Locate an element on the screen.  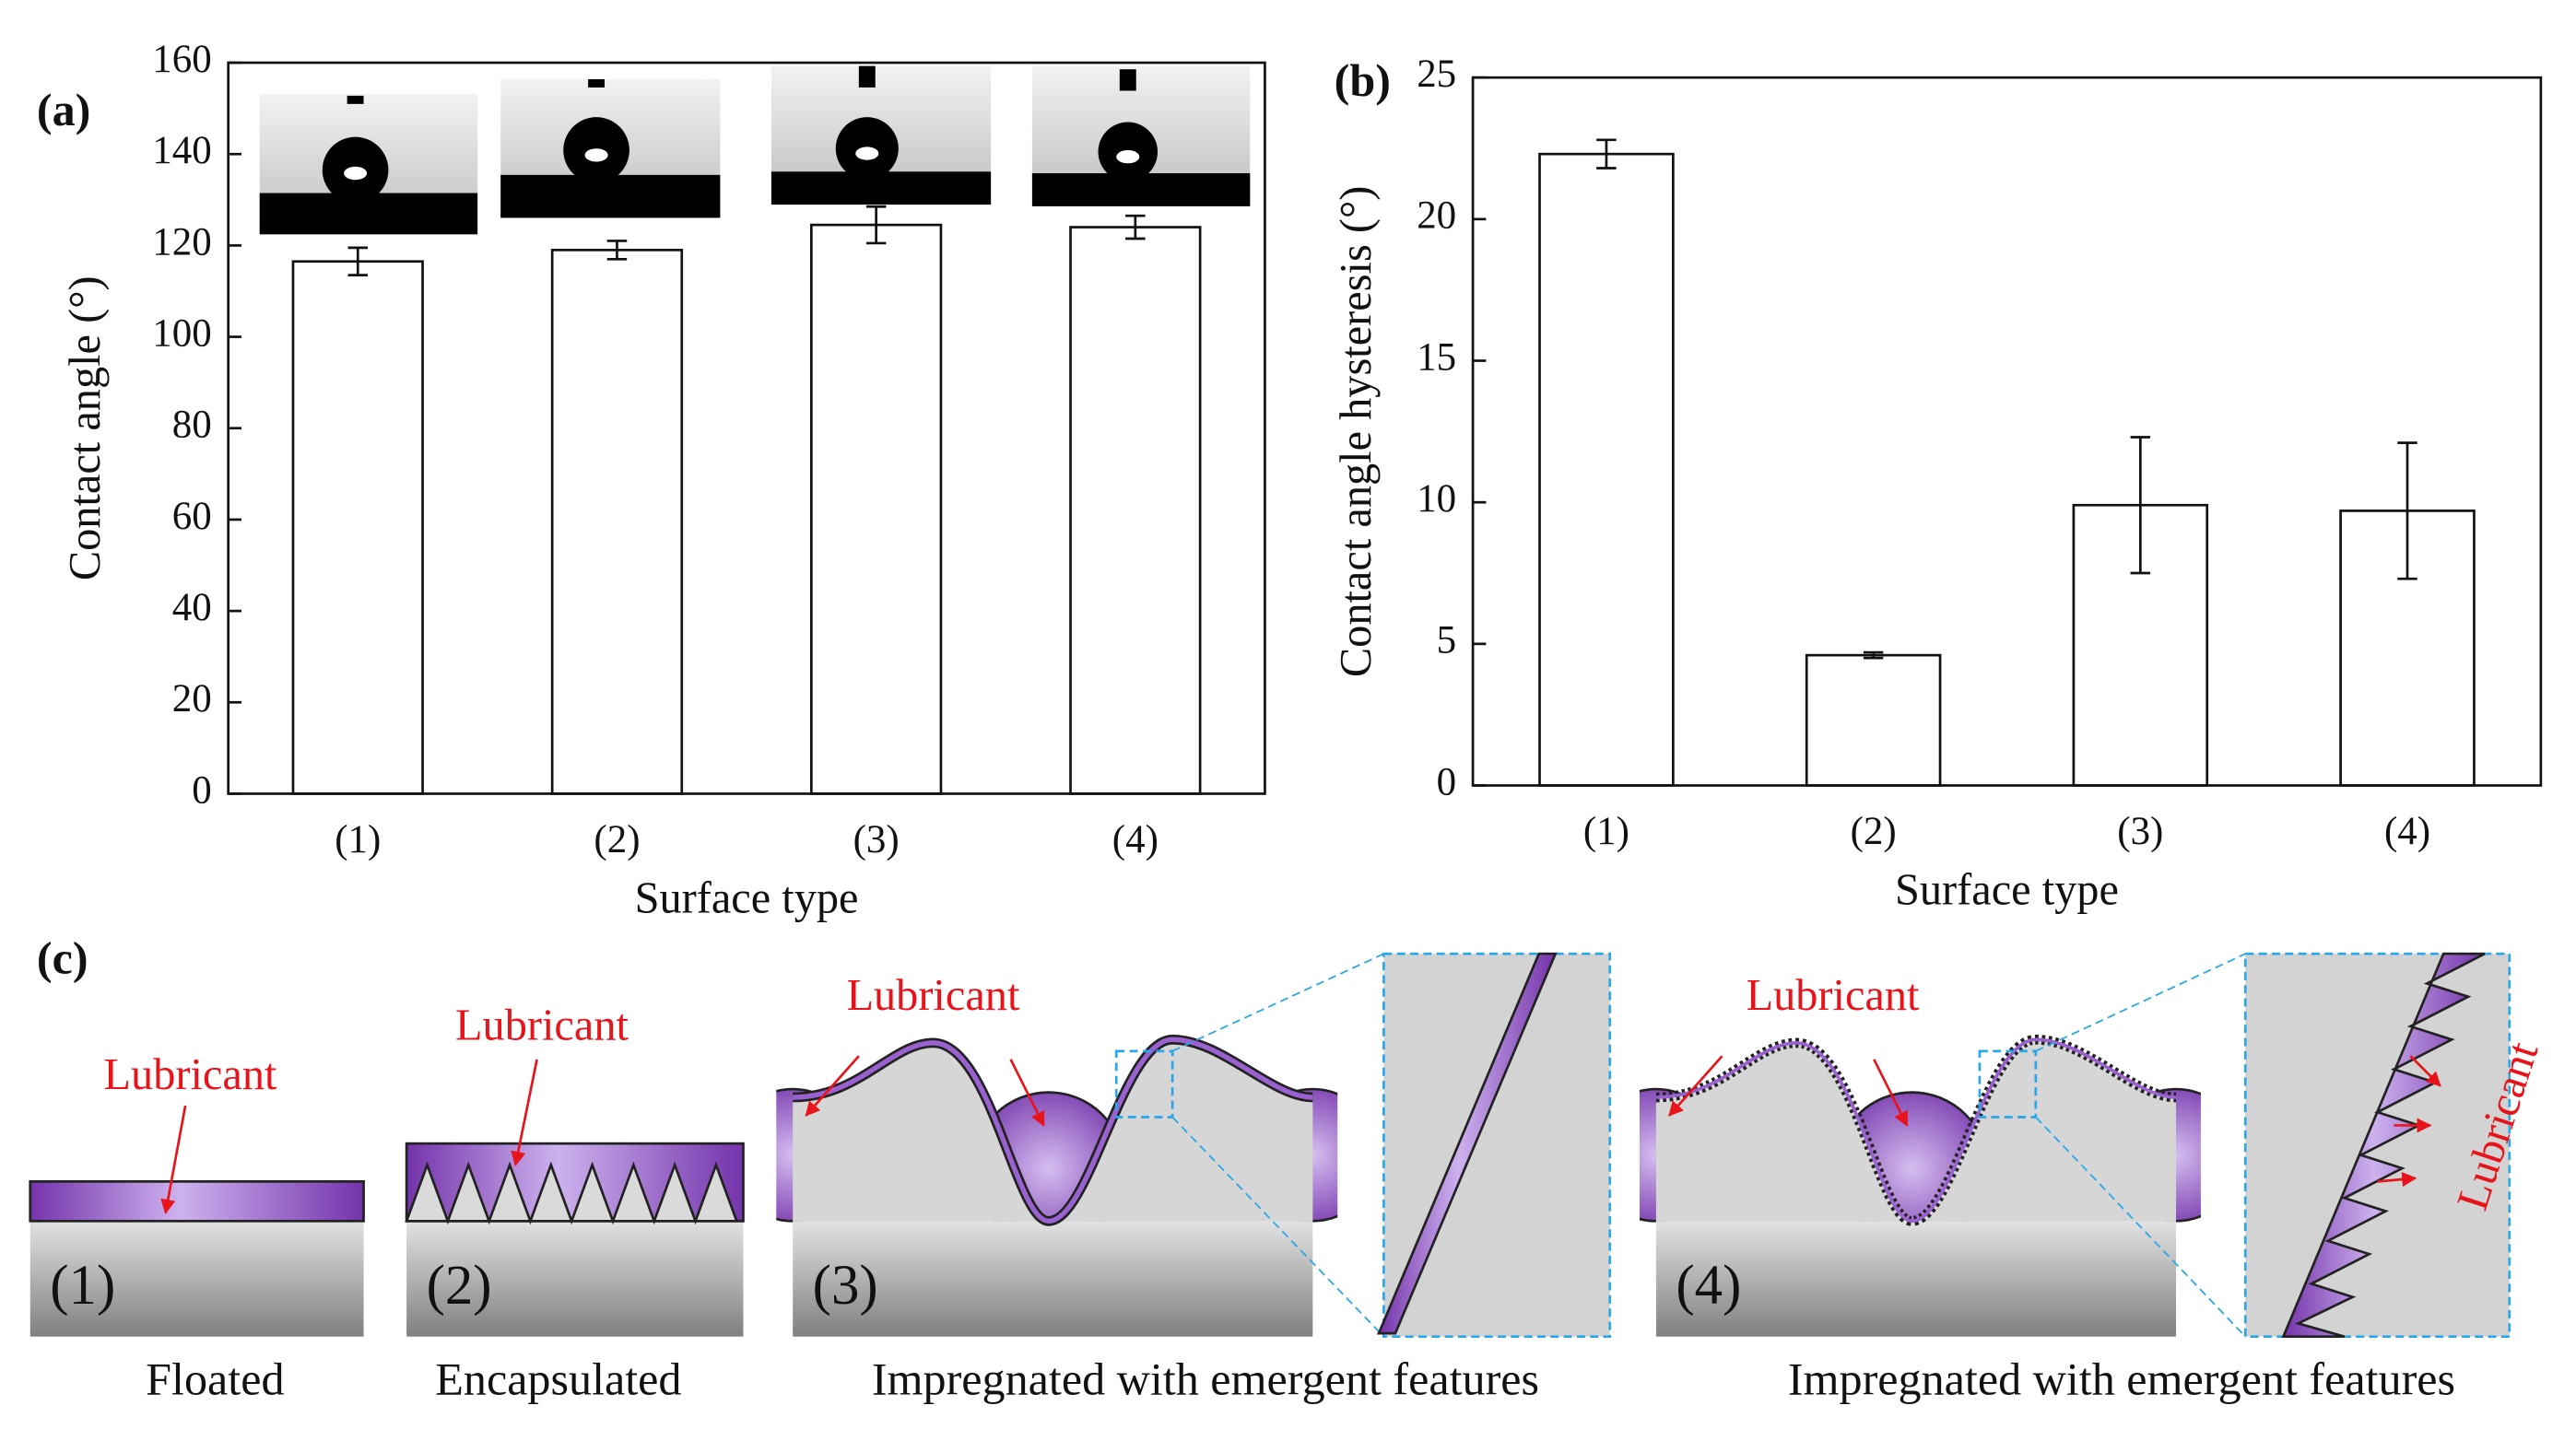
y-tick-label: 100 is located at coordinates (181, 333).